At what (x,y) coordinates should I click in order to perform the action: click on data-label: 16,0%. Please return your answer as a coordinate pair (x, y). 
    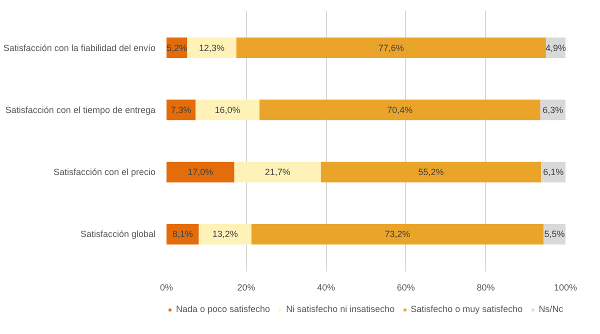
    Looking at the image, I should click on (227, 109).